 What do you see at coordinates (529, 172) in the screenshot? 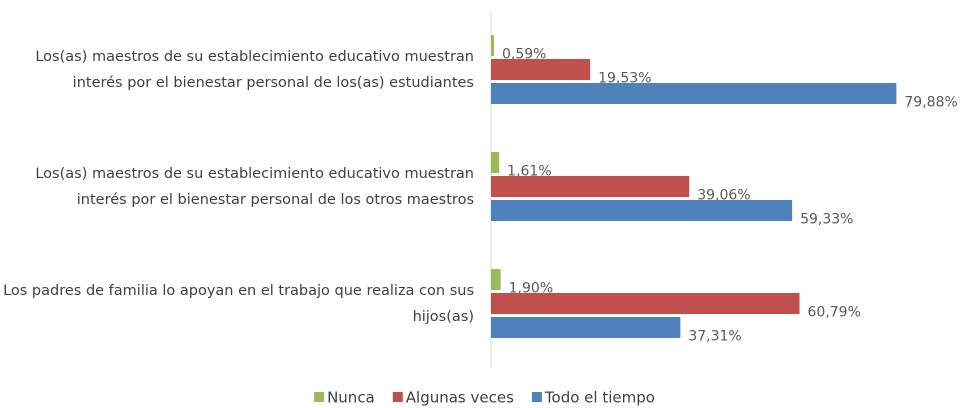
I see `value-label: 1,61%` at bounding box center [529, 172].